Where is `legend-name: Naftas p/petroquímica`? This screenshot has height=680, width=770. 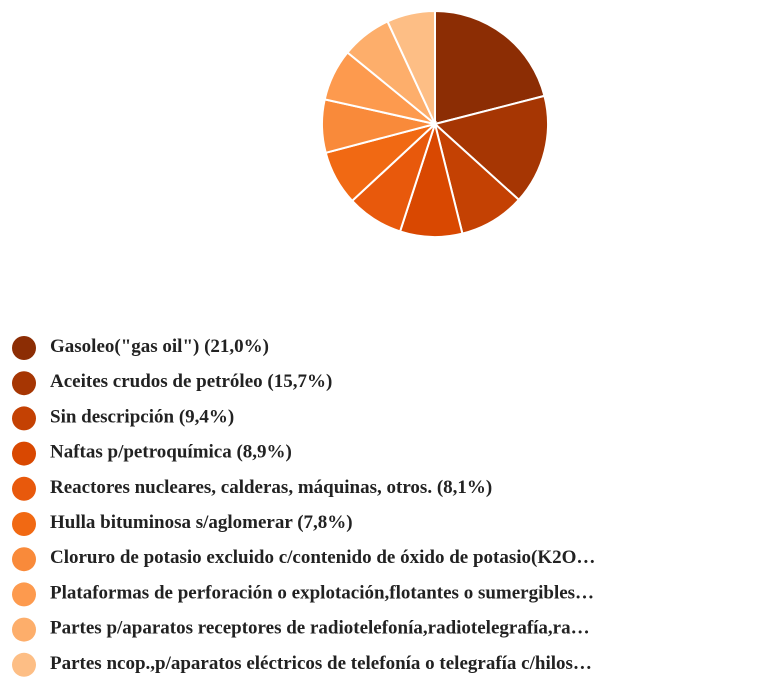 legend-name: Naftas p/petroquímica is located at coordinates (141, 452).